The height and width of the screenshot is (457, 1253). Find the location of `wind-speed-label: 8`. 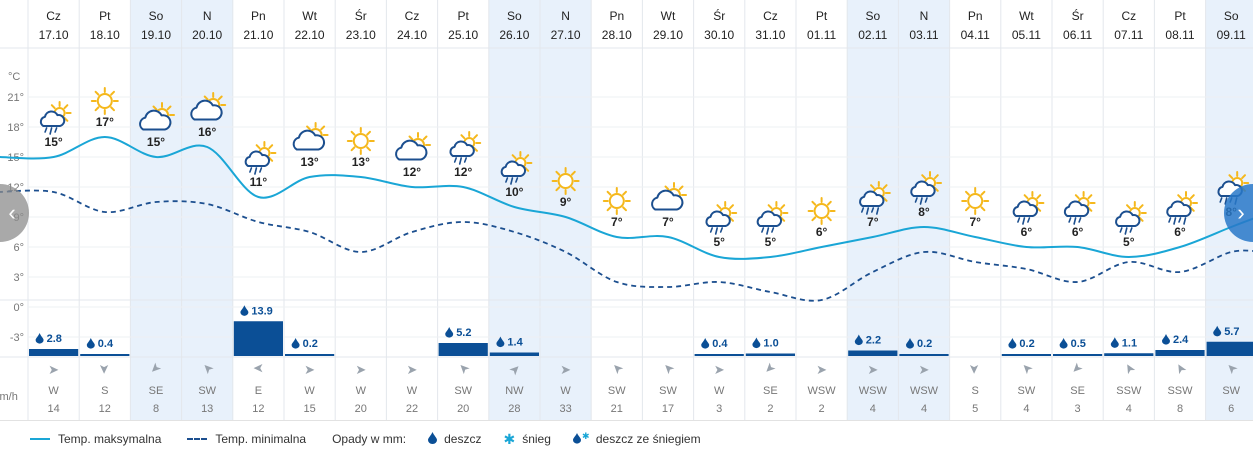

wind-speed-label: 8 is located at coordinates (156, 409).